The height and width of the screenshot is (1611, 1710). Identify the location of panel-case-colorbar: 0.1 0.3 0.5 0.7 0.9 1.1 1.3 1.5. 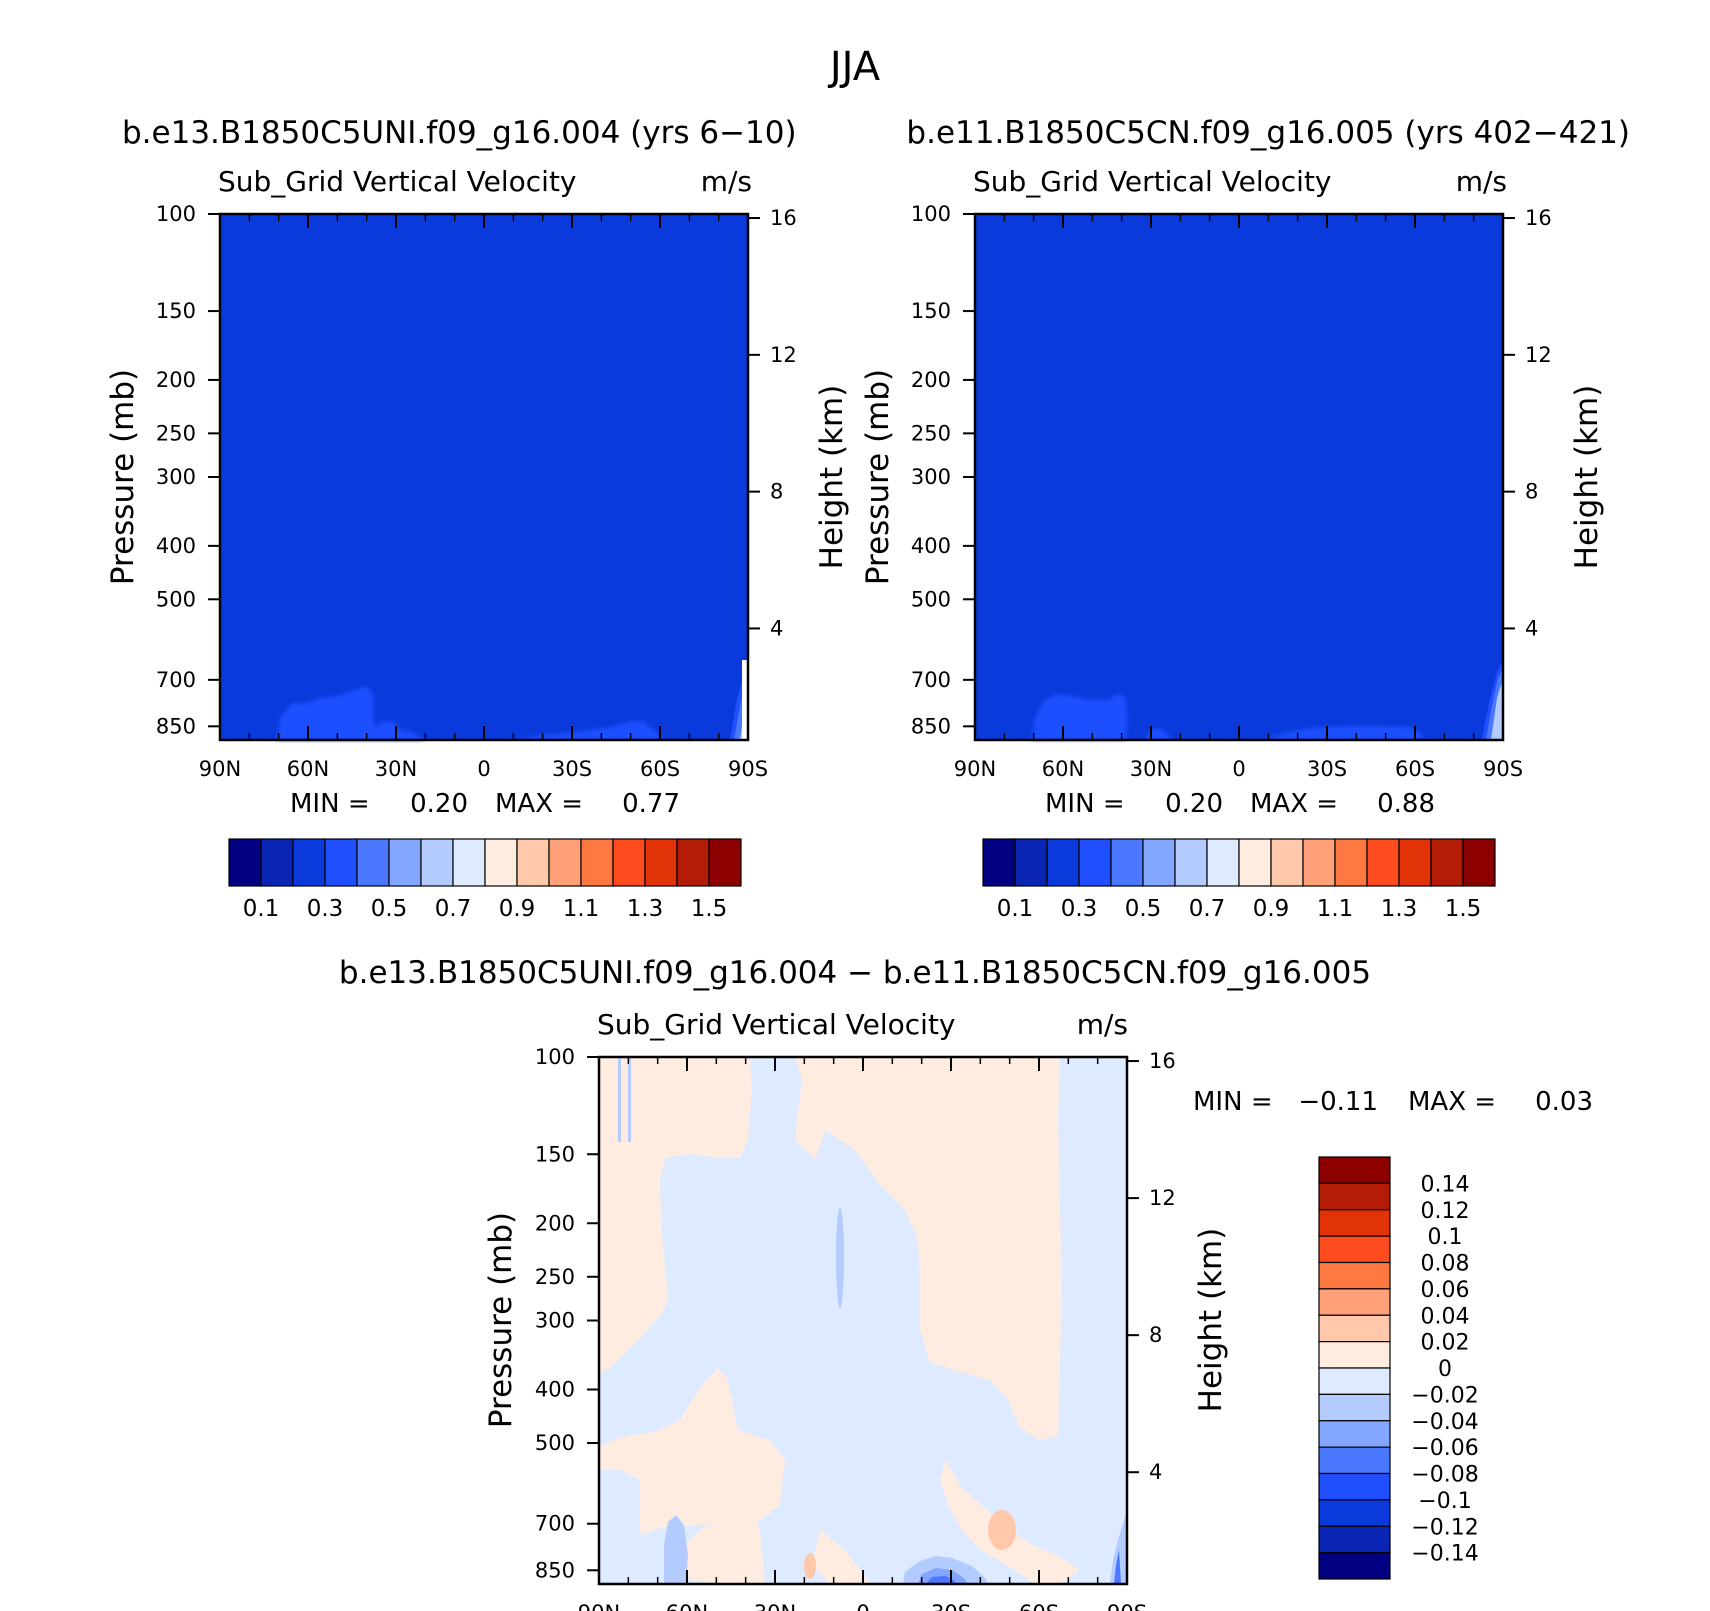
(485, 880).